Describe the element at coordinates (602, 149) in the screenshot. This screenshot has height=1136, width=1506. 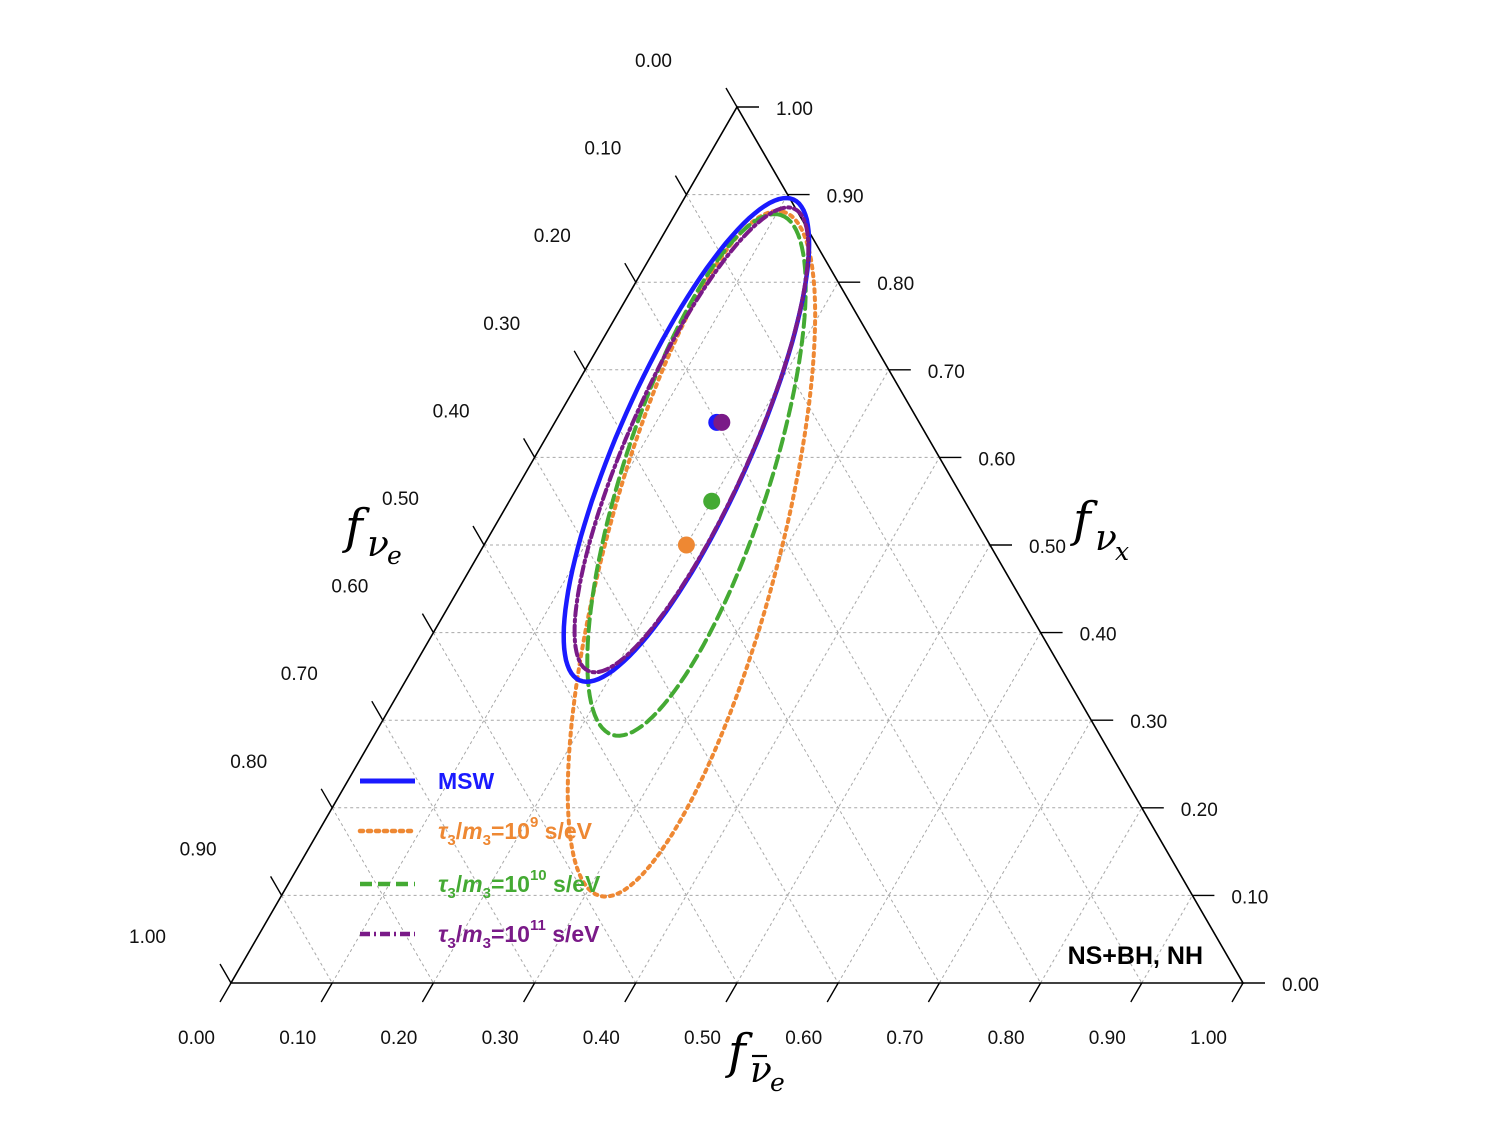
I see `tick-label-left: 0.10` at that location.